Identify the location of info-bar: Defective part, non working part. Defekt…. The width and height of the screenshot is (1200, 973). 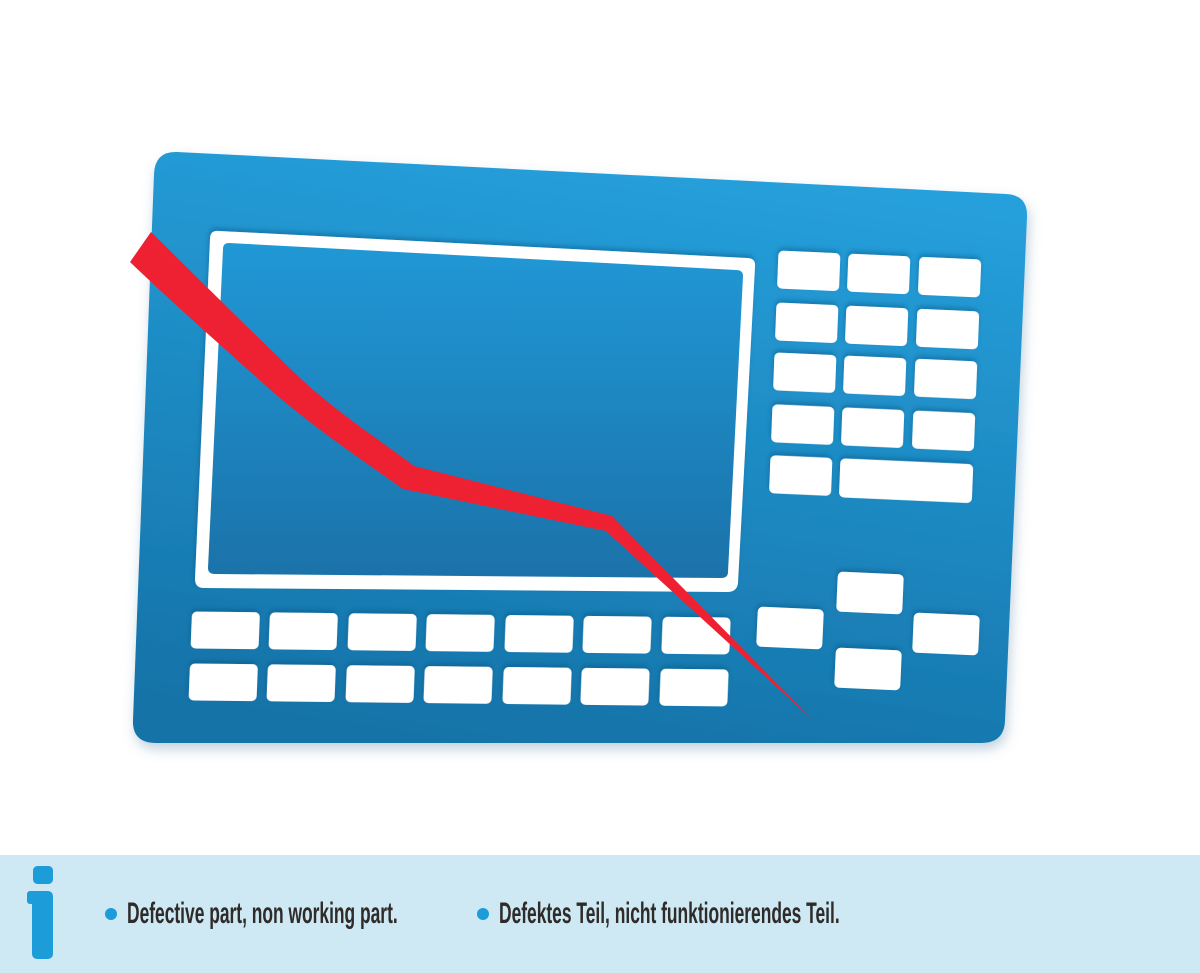
(600, 914).